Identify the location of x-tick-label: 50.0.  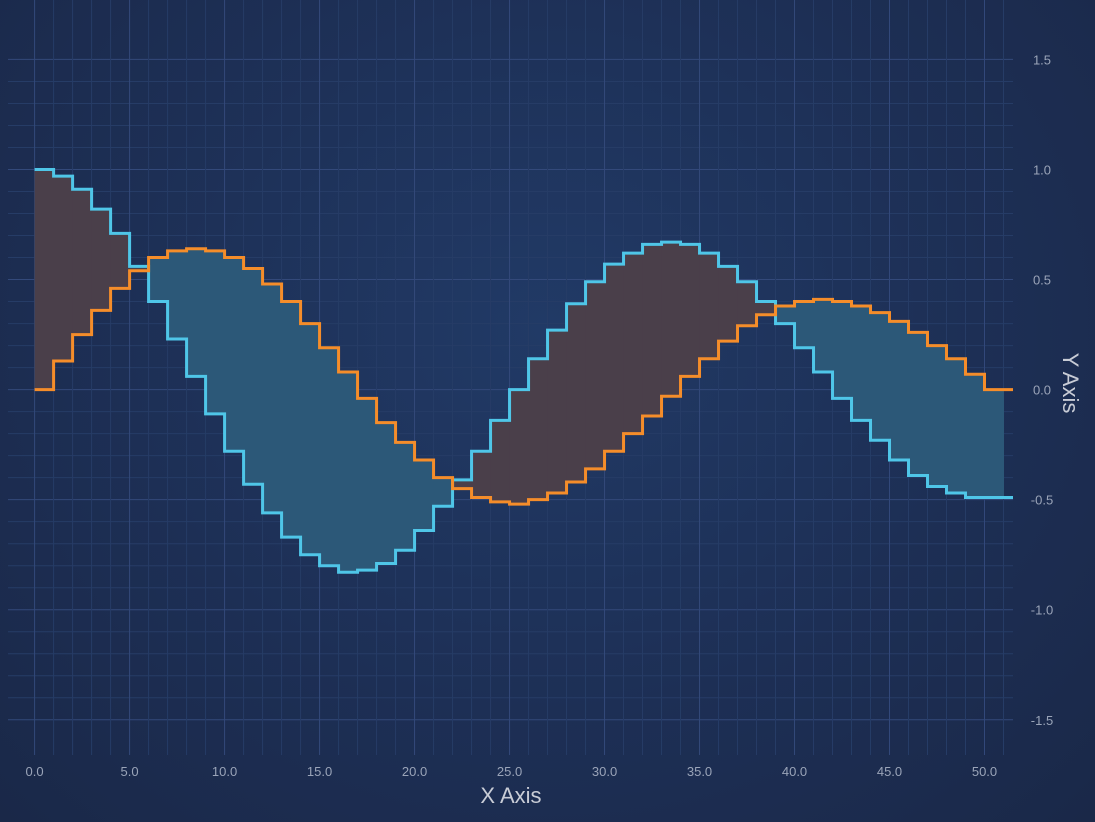
(984, 771).